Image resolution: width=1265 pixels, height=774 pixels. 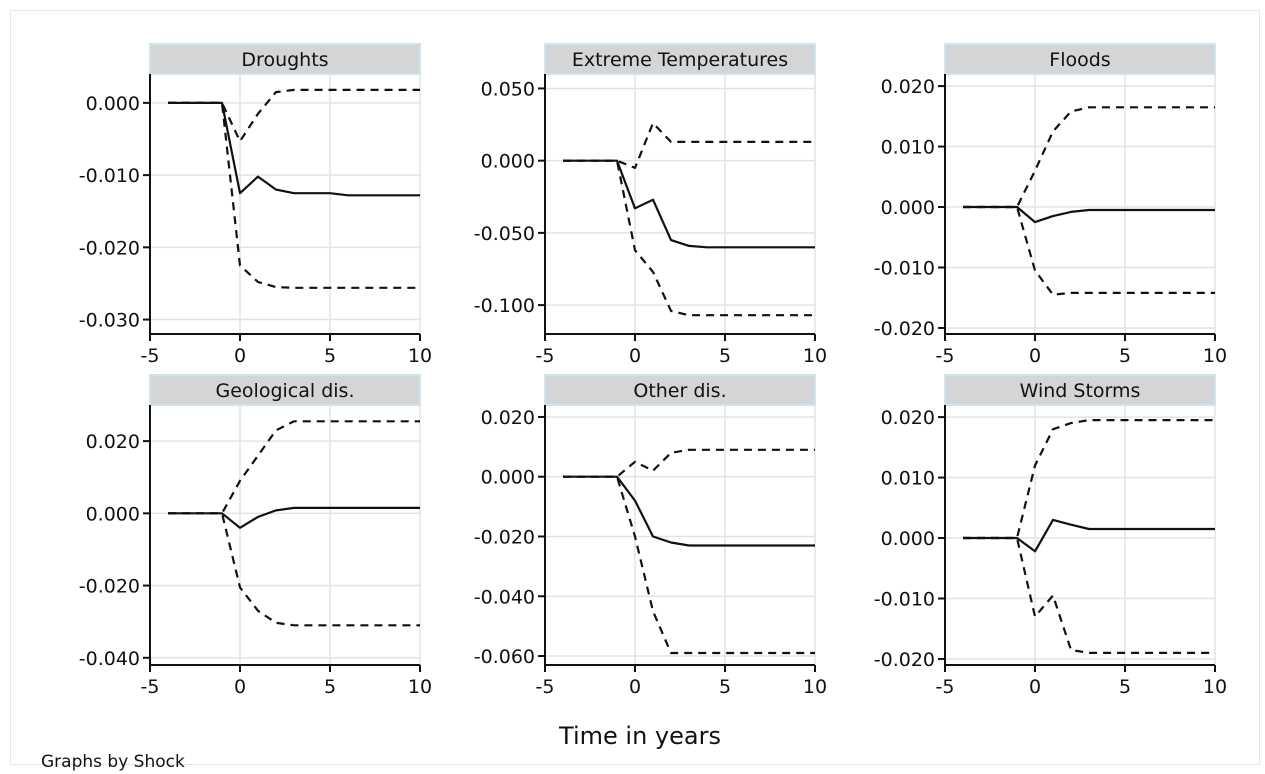 I want to click on panel-title: Floods, so click(x=1079, y=60).